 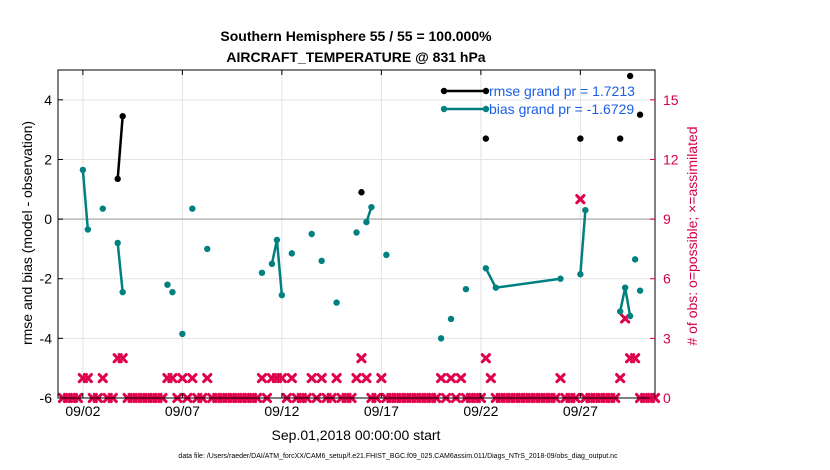 What do you see at coordinates (48, 219) in the screenshot?
I see `y-tick-label-3: 0` at bounding box center [48, 219].